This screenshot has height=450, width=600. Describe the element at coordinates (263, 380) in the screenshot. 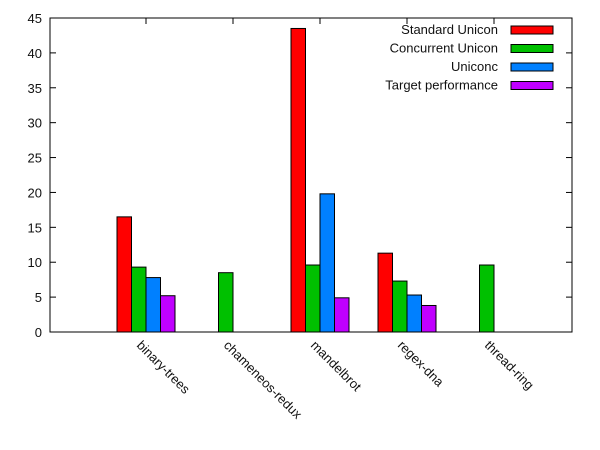

I see `x-tick-label: chameneos-redux` at that location.